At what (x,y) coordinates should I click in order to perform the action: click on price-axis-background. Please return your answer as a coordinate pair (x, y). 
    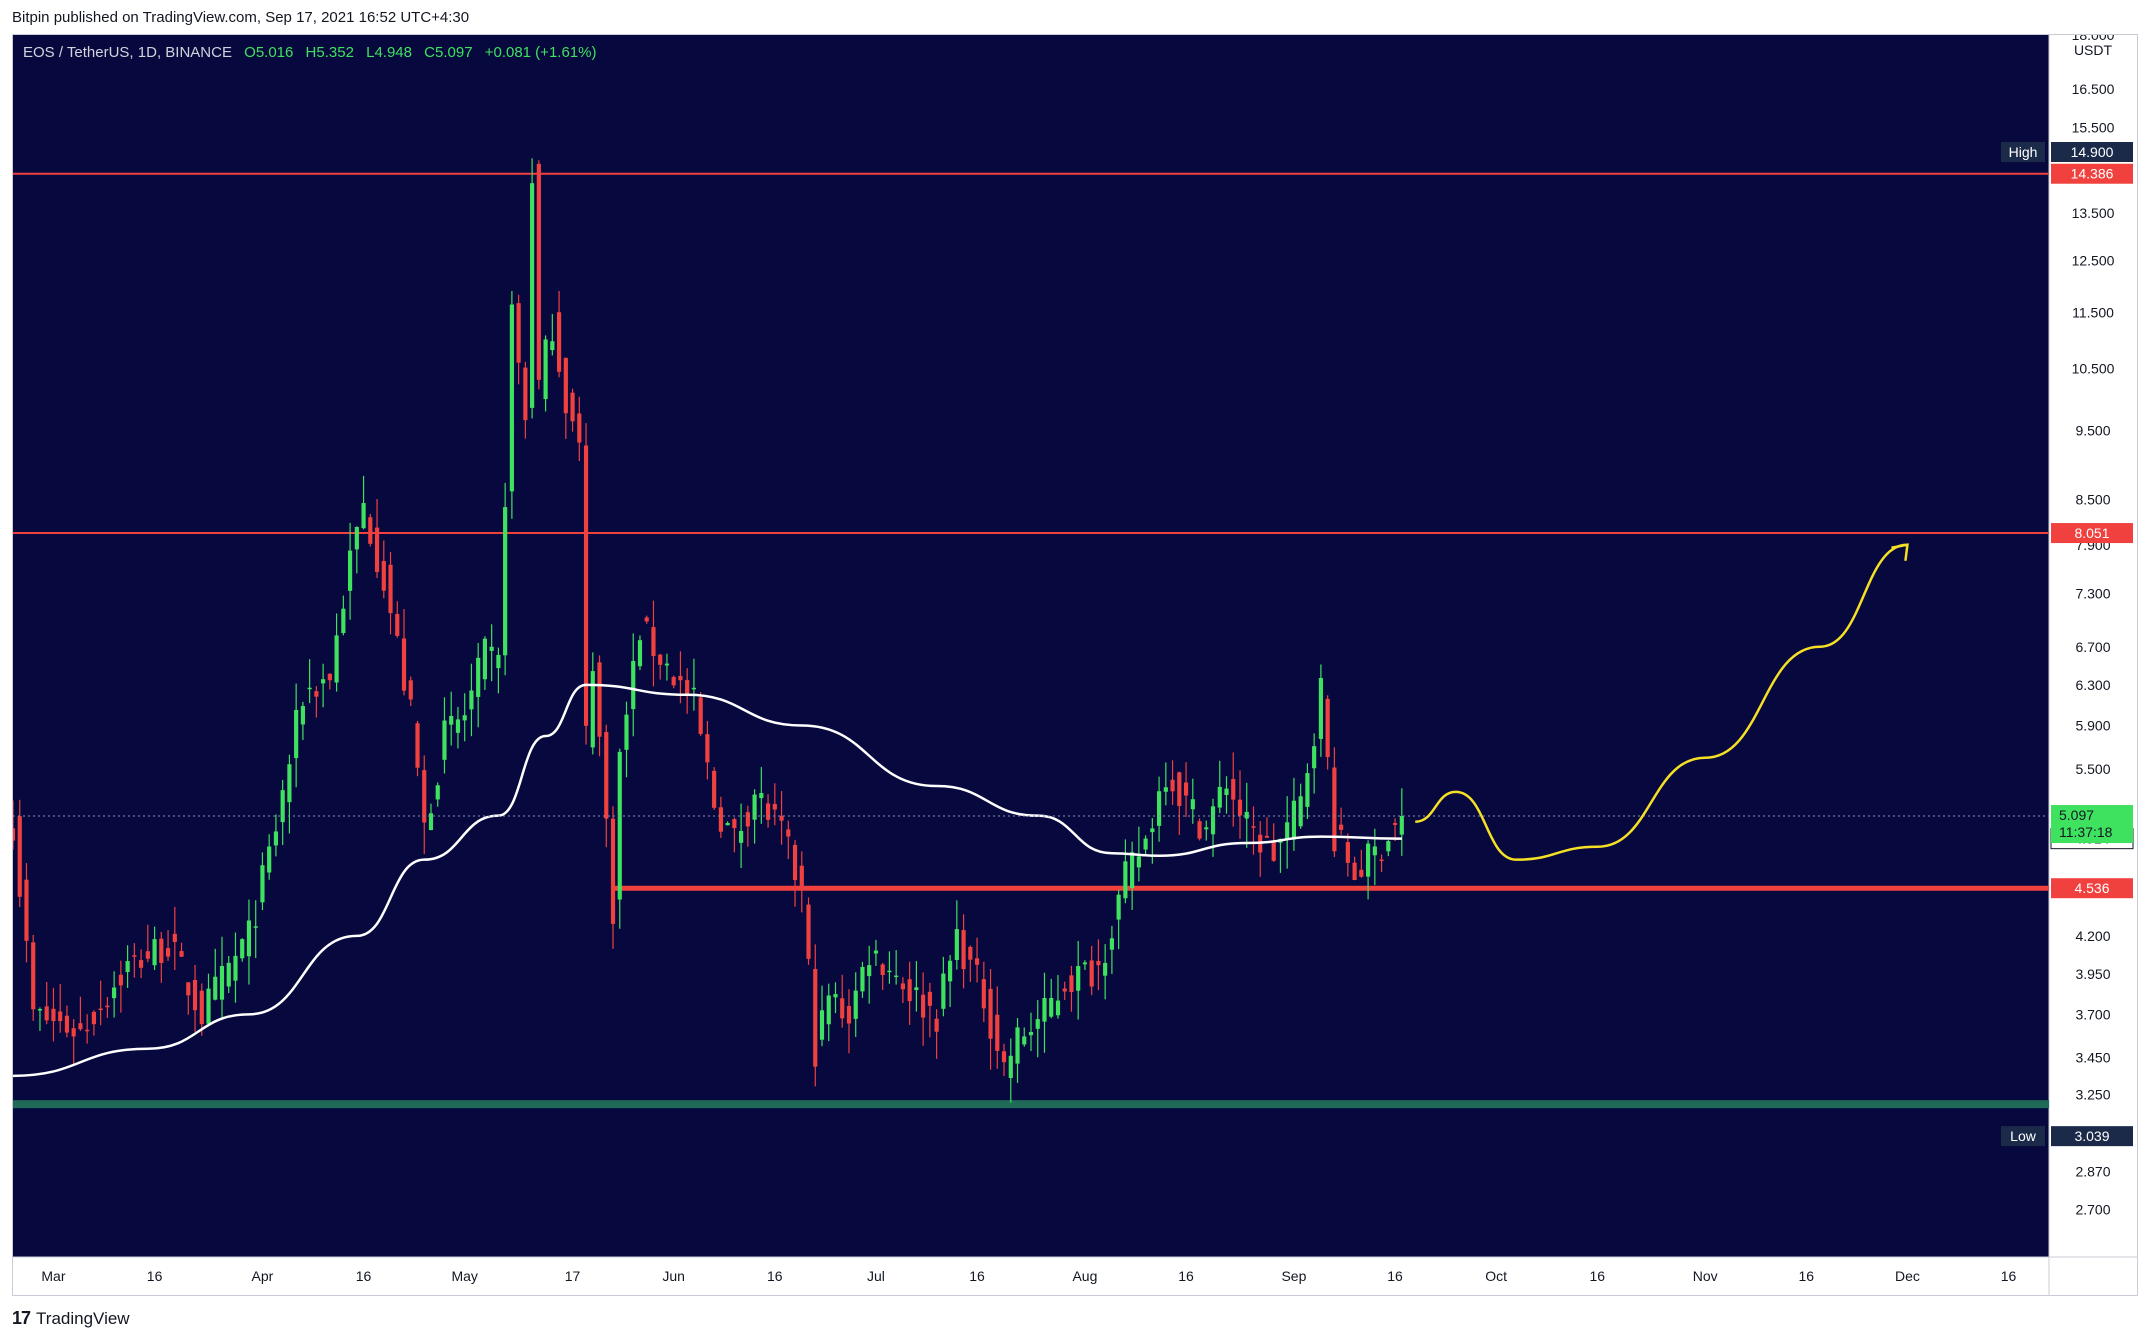
    Looking at the image, I should click on (2093, 646).